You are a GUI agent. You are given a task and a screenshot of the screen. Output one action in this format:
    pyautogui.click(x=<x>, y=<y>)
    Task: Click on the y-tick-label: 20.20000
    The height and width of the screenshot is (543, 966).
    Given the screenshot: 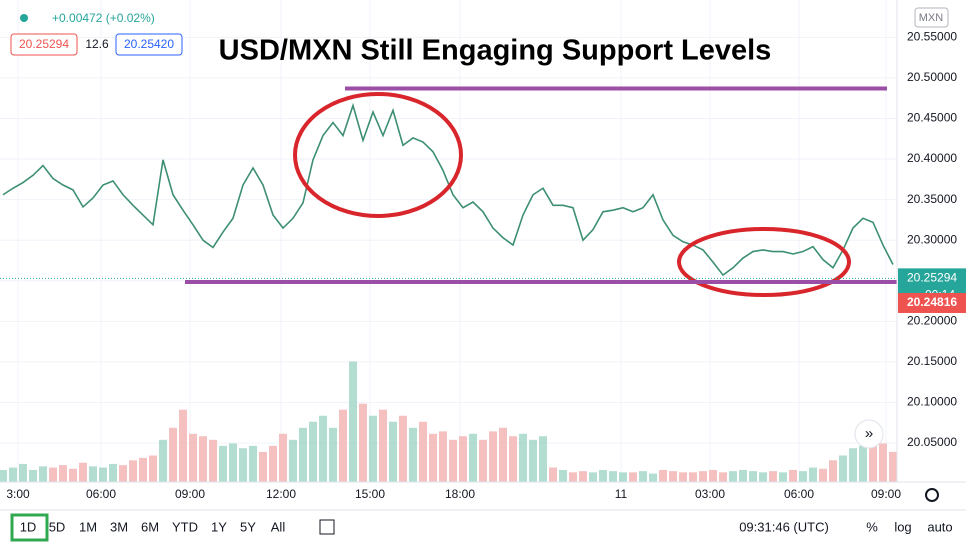 What is the action you would take?
    pyautogui.click(x=932, y=321)
    